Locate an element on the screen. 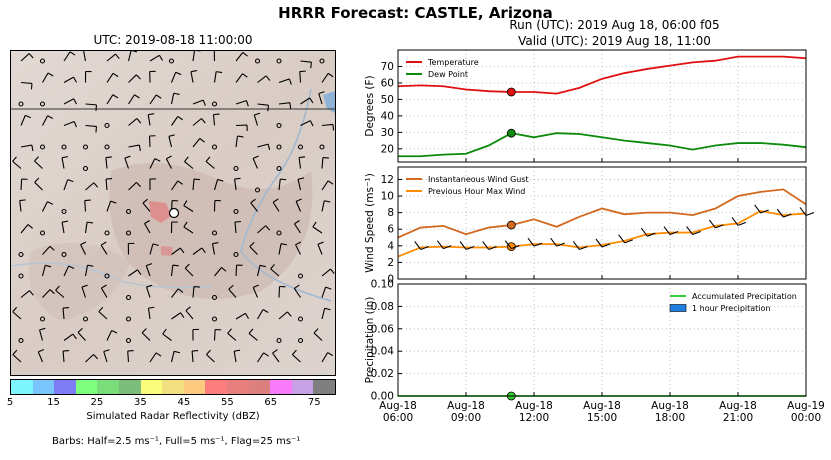  colorbar-tick-label: 75 is located at coordinates (314, 402).